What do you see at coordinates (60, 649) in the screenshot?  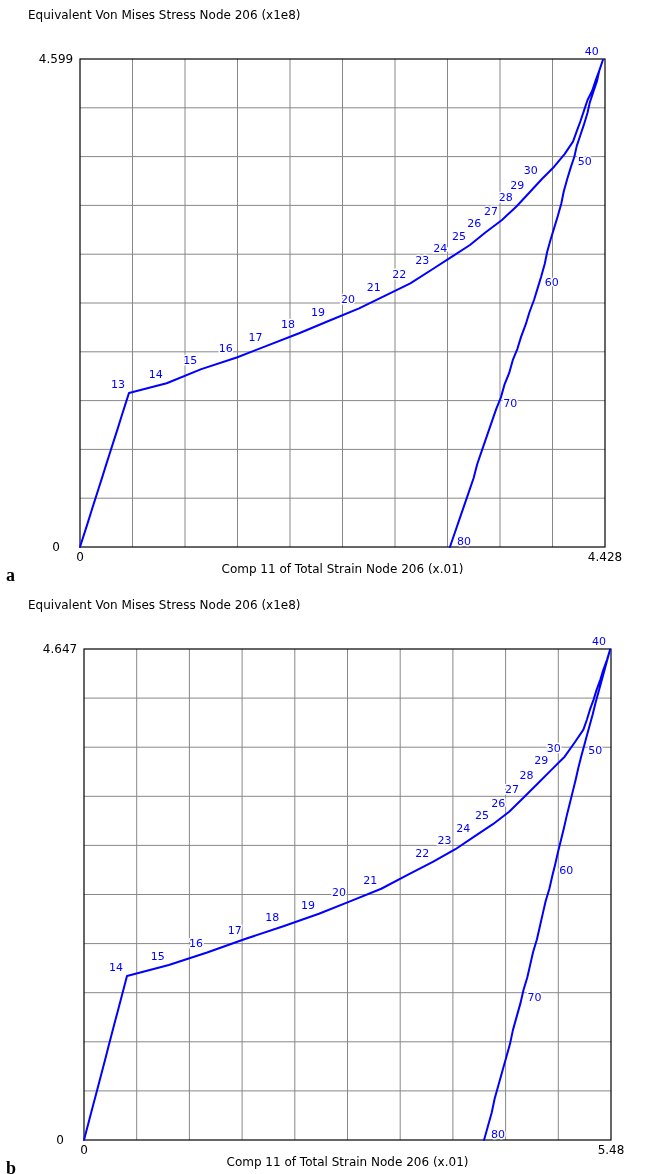 I see `y-tick-label: 4.647` at bounding box center [60, 649].